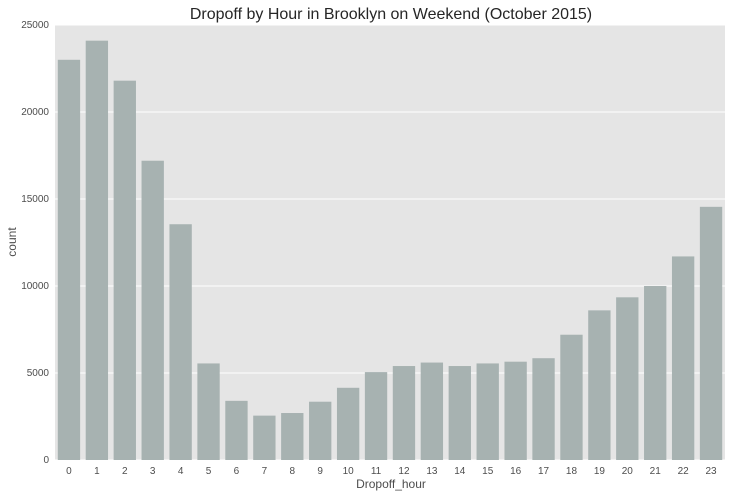 The width and height of the screenshot is (736, 496). What do you see at coordinates (432, 471) in the screenshot?
I see `x-tick-label: 13` at bounding box center [432, 471].